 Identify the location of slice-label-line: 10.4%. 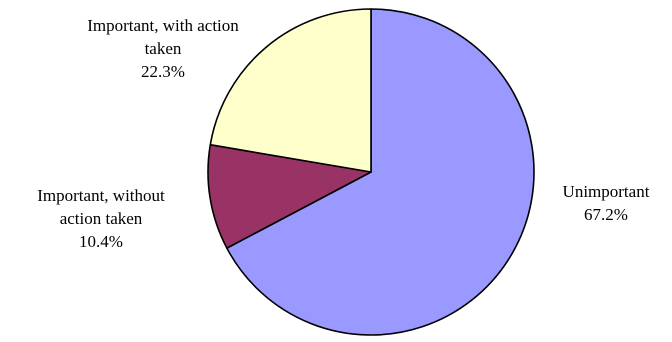
(101, 241).